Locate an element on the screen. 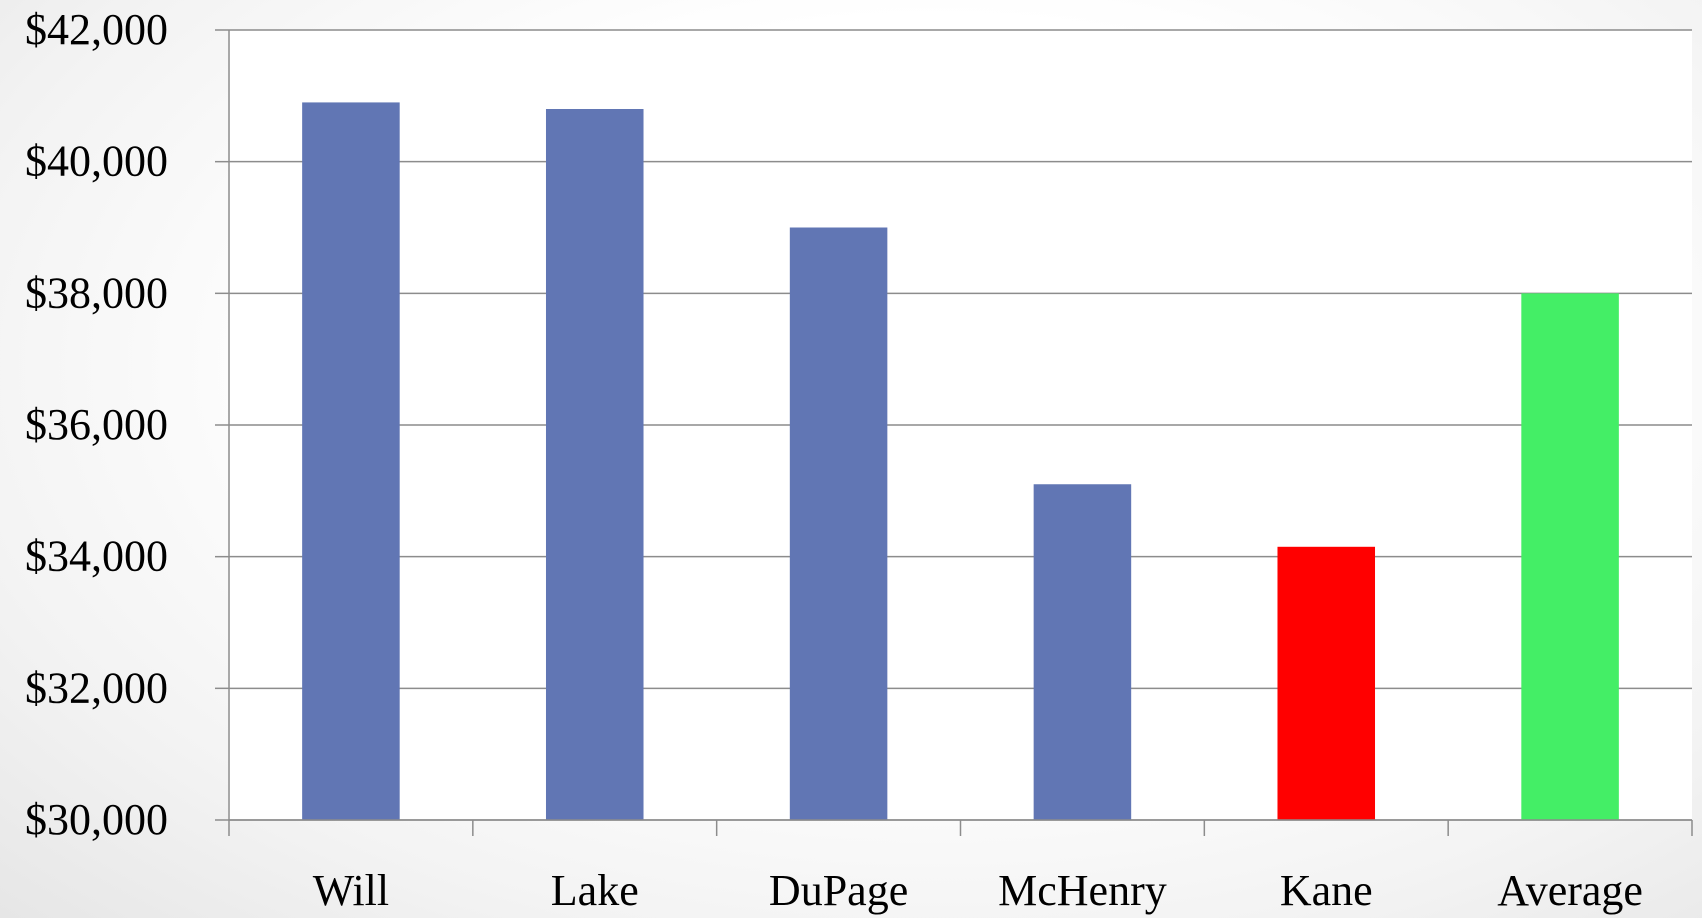  y-tick-label: $42,000 is located at coordinates (96, 29).